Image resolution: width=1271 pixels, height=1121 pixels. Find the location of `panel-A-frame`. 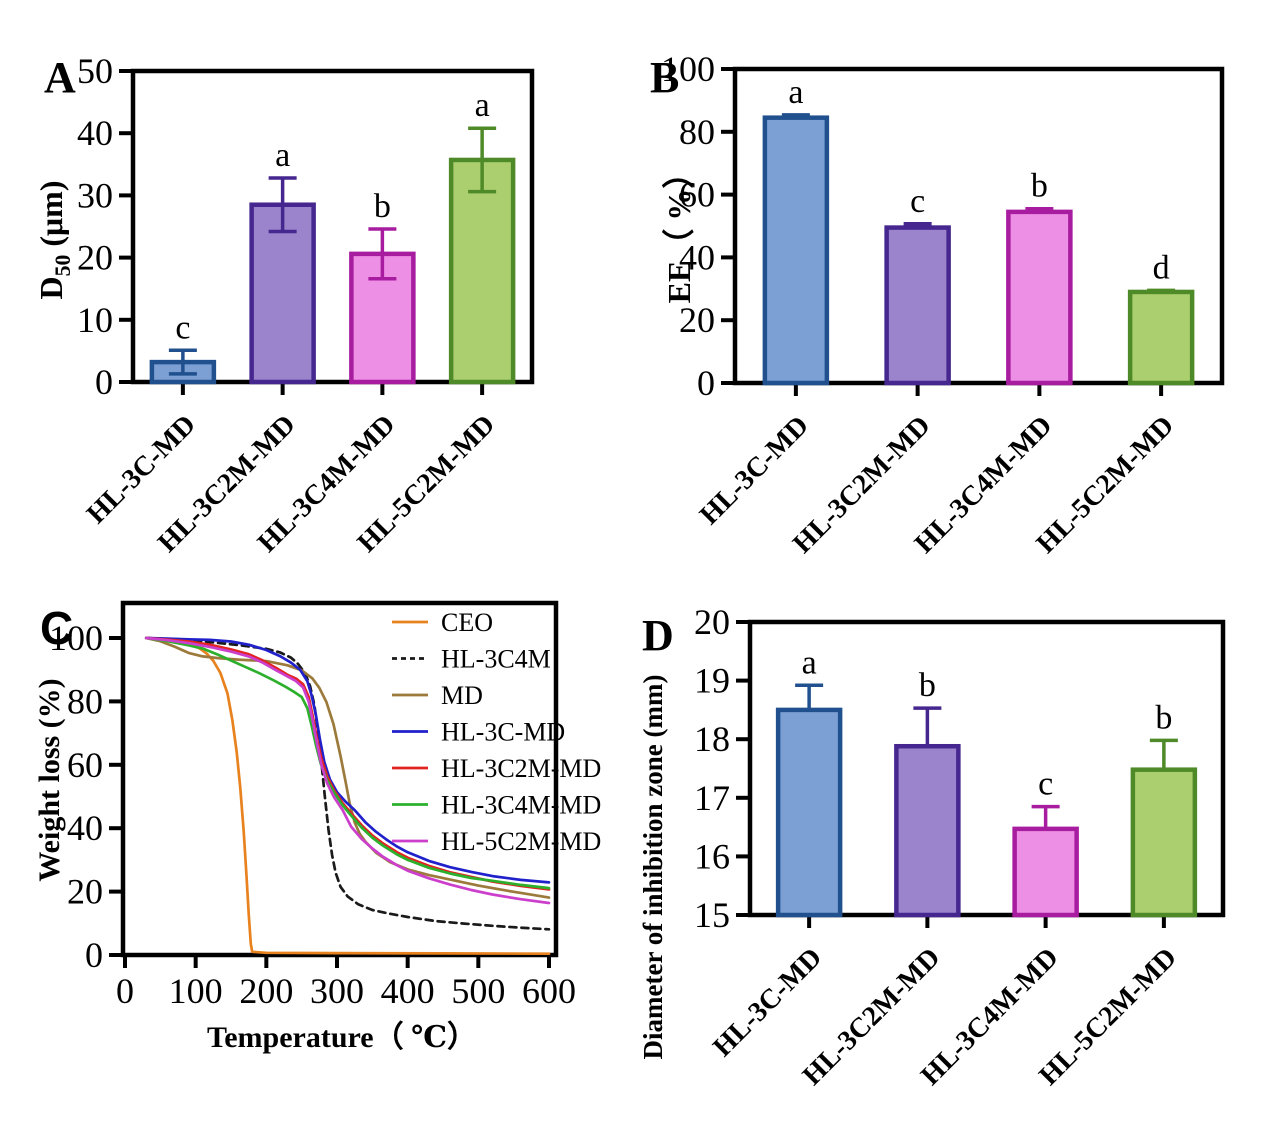

panel-A-frame is located at coordinates (332, 226).